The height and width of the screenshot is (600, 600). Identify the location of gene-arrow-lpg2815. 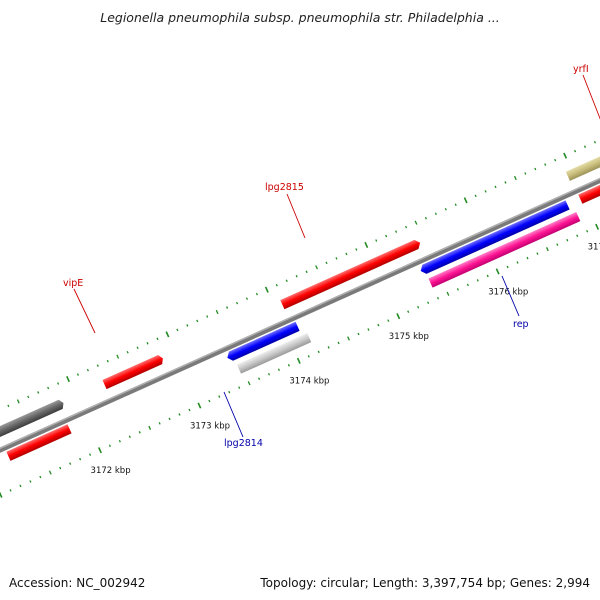
(351, 274).